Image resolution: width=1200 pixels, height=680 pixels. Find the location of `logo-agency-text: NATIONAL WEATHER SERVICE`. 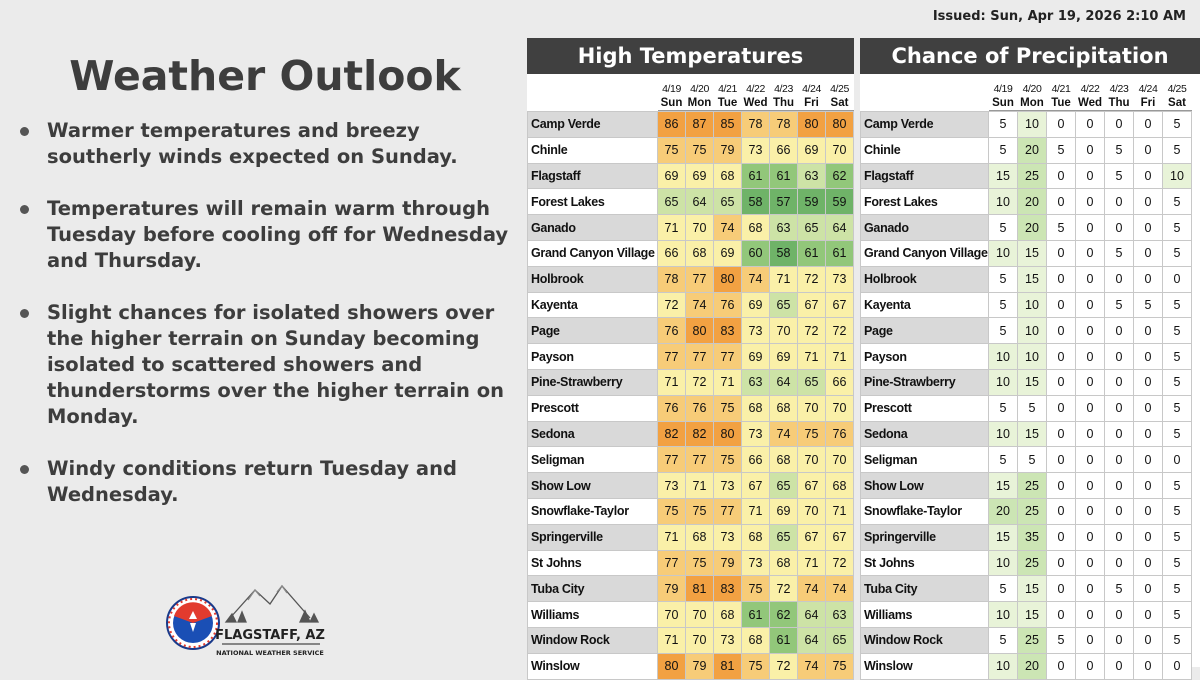

logo-agency-text: NATIONAL WEATHER SERVICE is located at coordinates (270, 653).